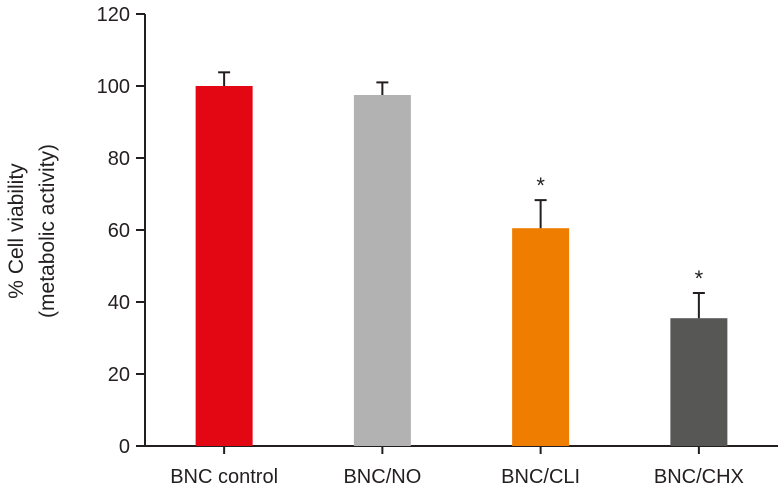 The height and width of the screenshot is (495, 783). What do you see at coordinates (119, 159) in the screenshot?
I see `y-tick-label: 80` at bounding box center [119, 159].